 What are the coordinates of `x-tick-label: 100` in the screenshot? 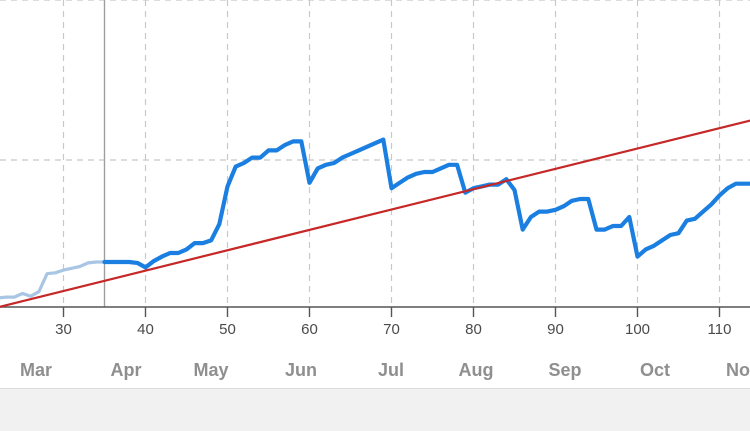 It's located at (637, 329).